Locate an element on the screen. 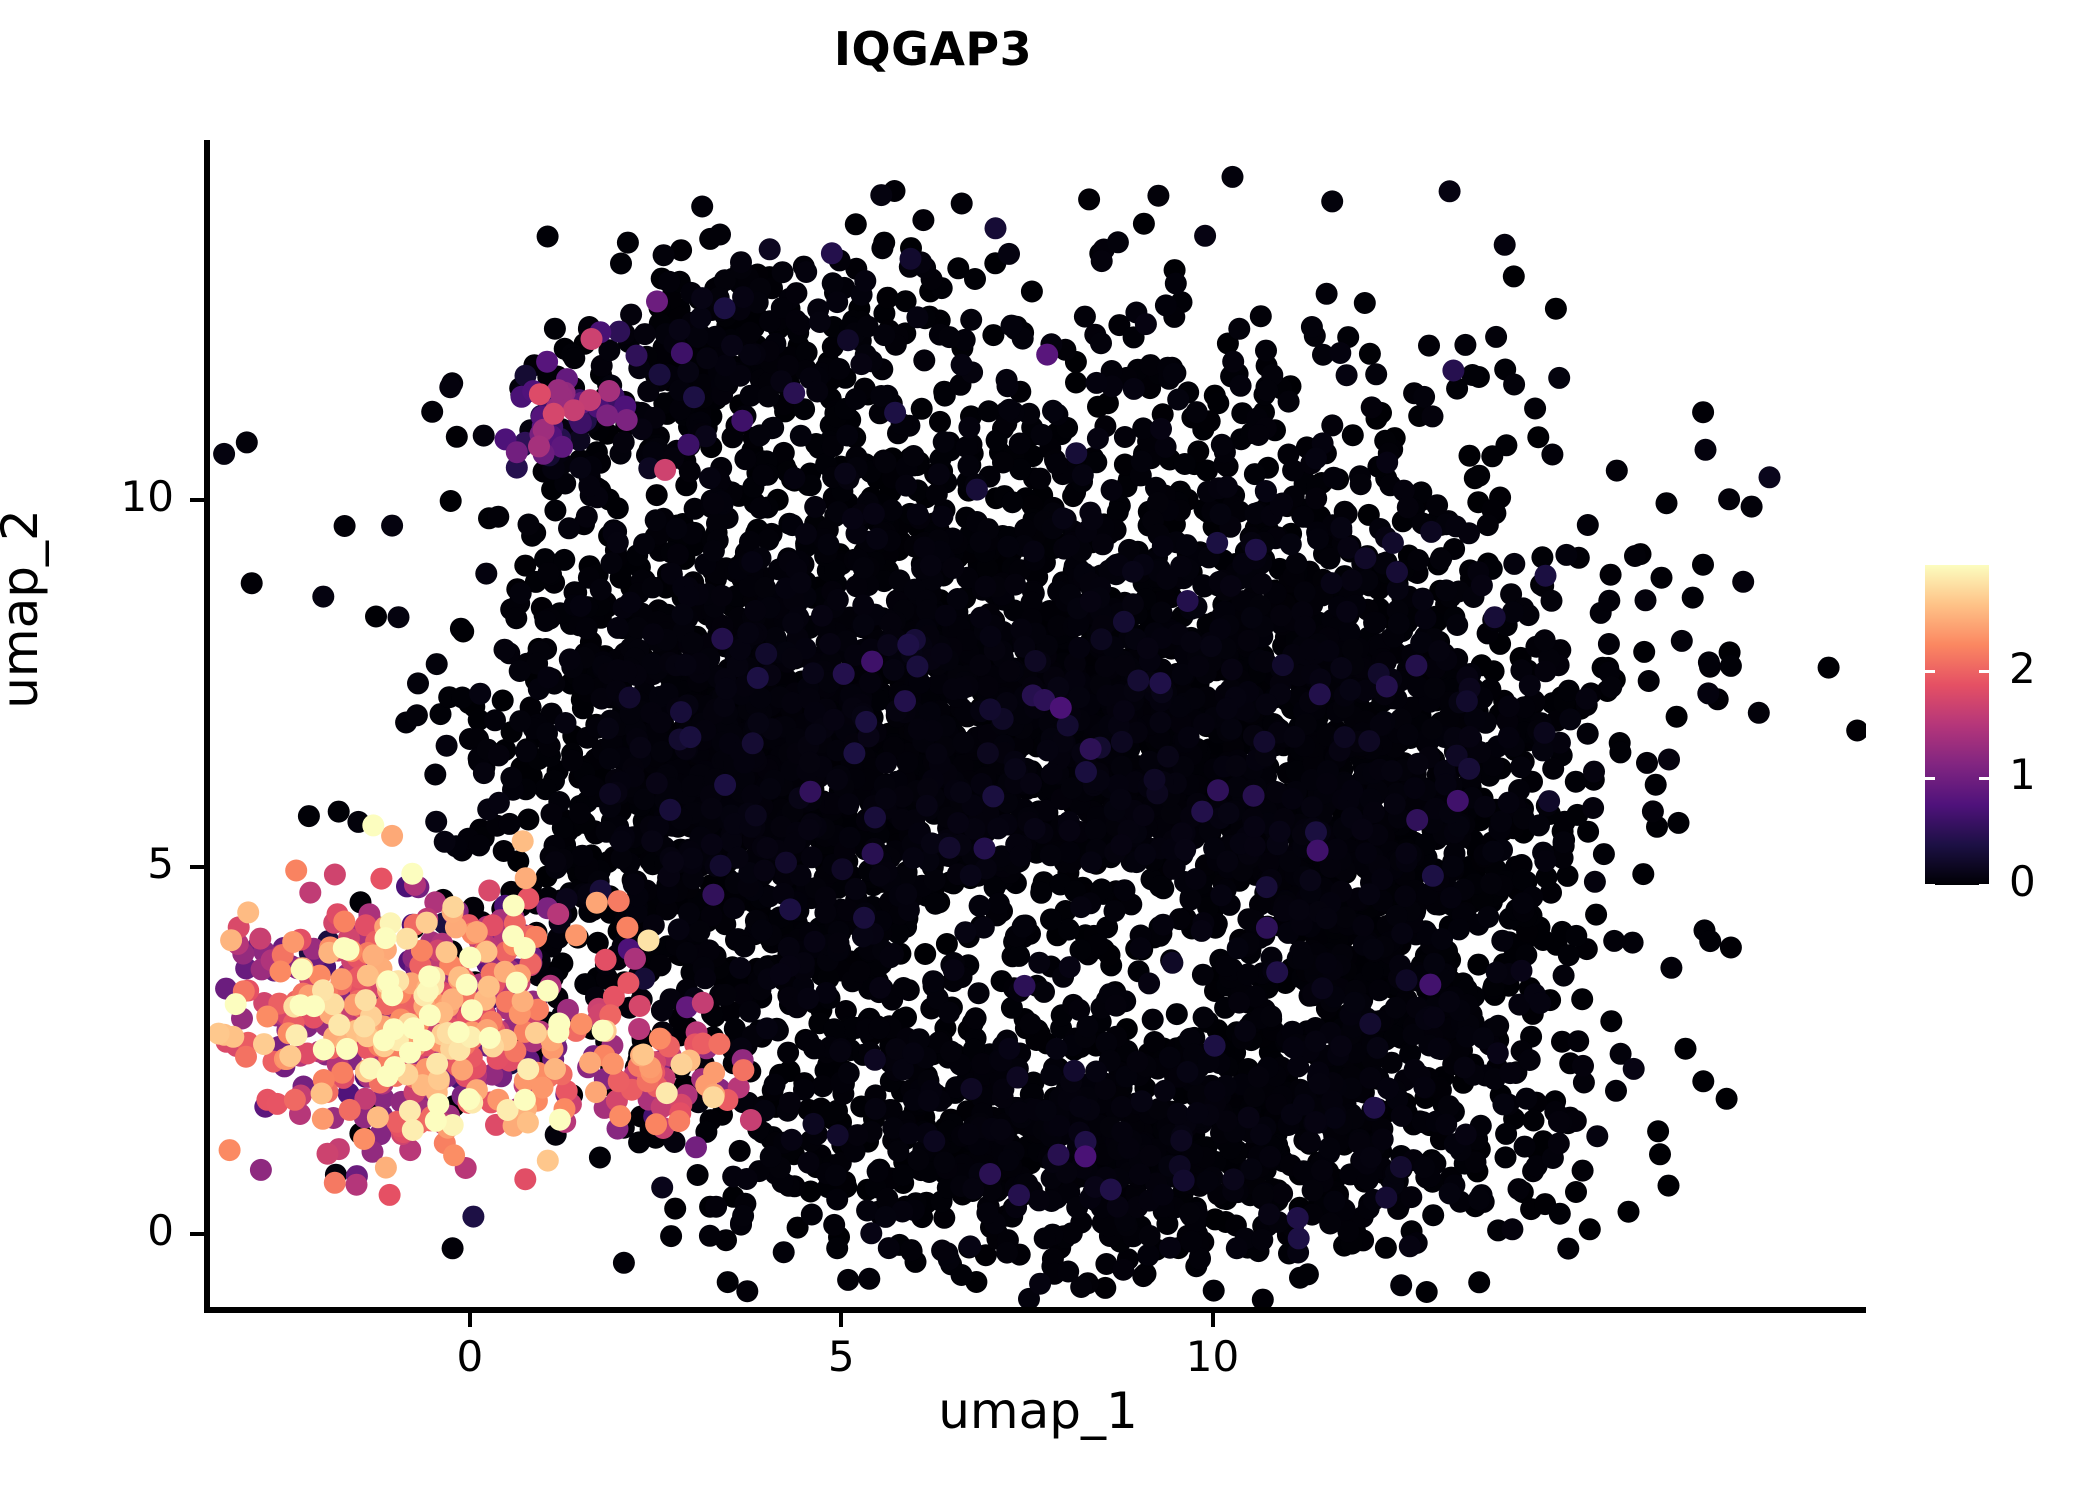  x-tick-label: 10 is located at coordinates (1212, 1356).